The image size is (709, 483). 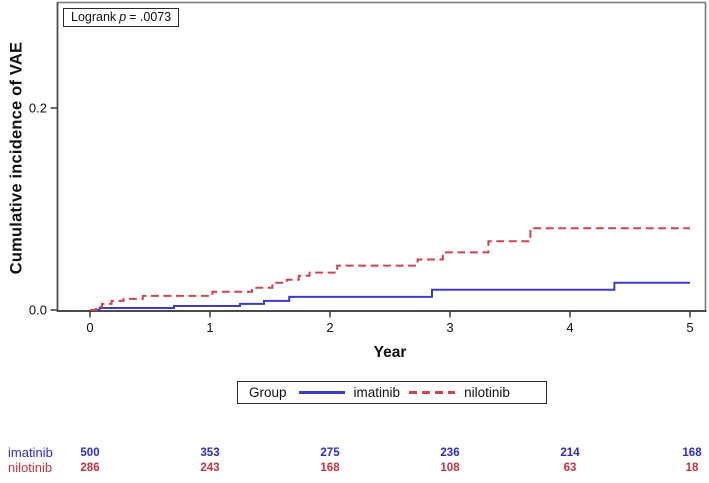 I want to click on risk-row-label-nilotinib: nilotinib, so click(x=30, y=467).